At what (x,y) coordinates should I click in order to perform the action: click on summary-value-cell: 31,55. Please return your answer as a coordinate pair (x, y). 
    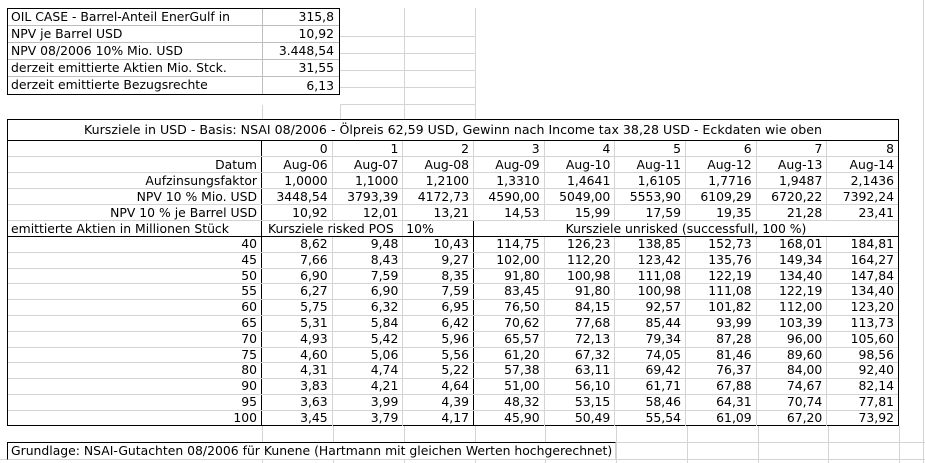
    Looking at the image, I should click on (300, 68).